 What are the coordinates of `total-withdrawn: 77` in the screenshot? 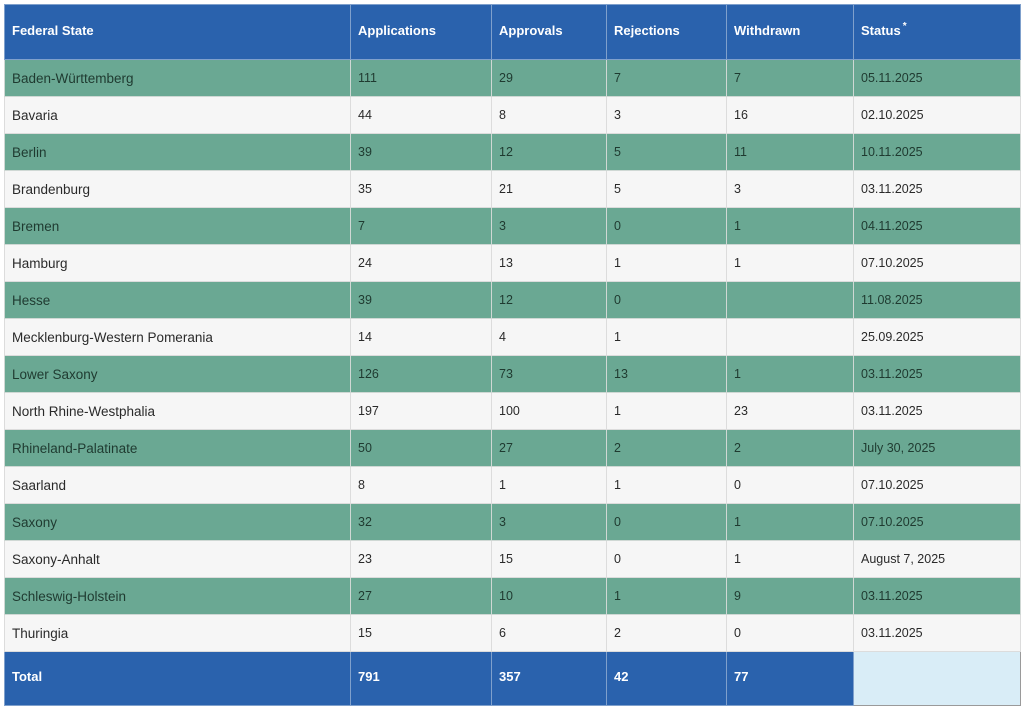 It's located at (790, 678).